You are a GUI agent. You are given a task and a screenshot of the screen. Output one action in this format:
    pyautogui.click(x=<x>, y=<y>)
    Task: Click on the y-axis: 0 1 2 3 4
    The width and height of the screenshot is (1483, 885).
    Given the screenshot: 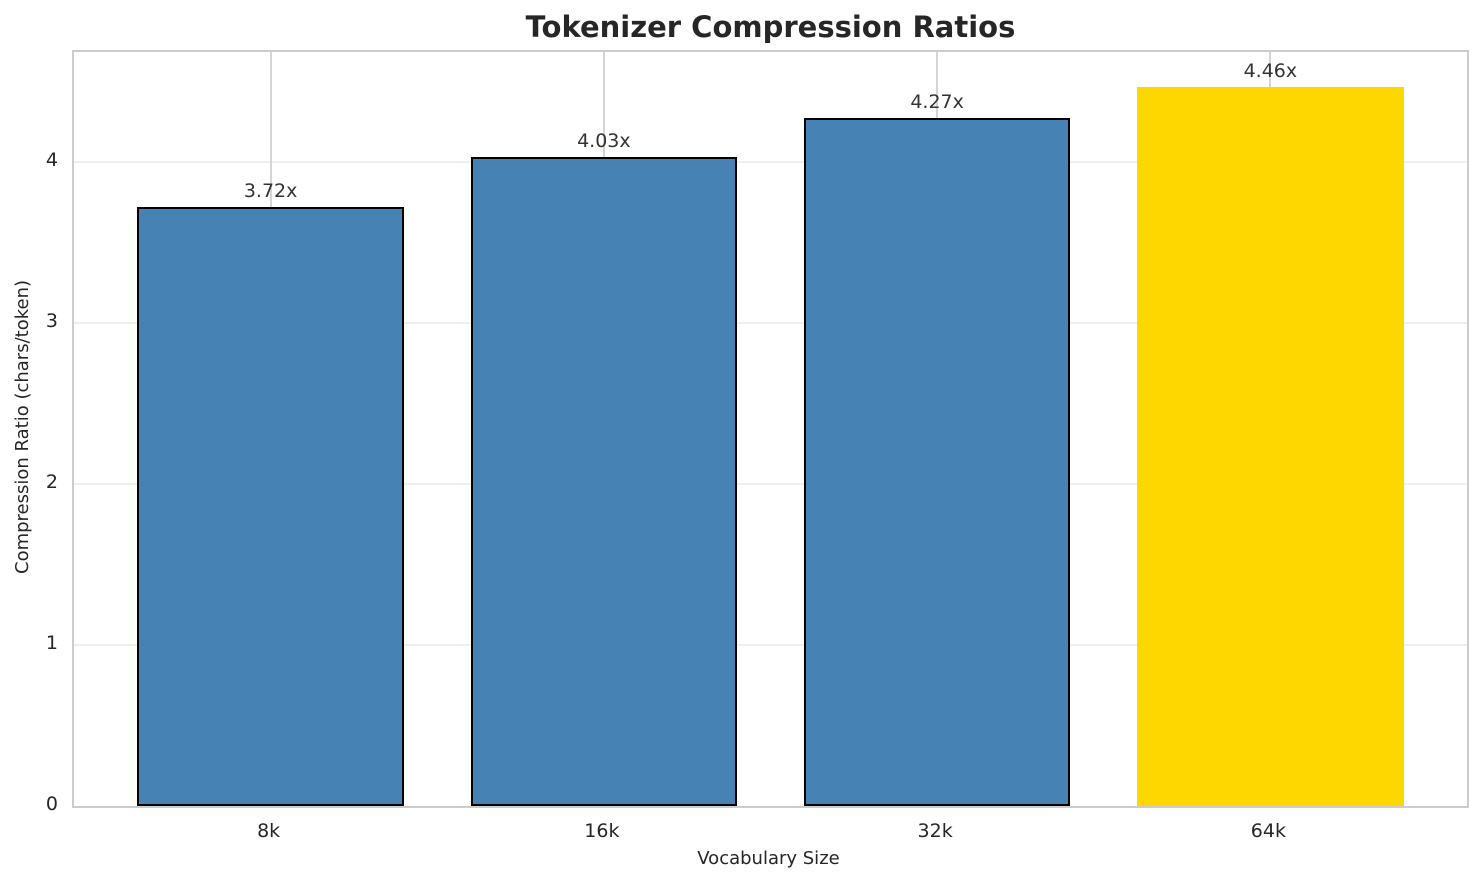 What is the action you would take?
    pyautogui.click(x=29, y=432)
    